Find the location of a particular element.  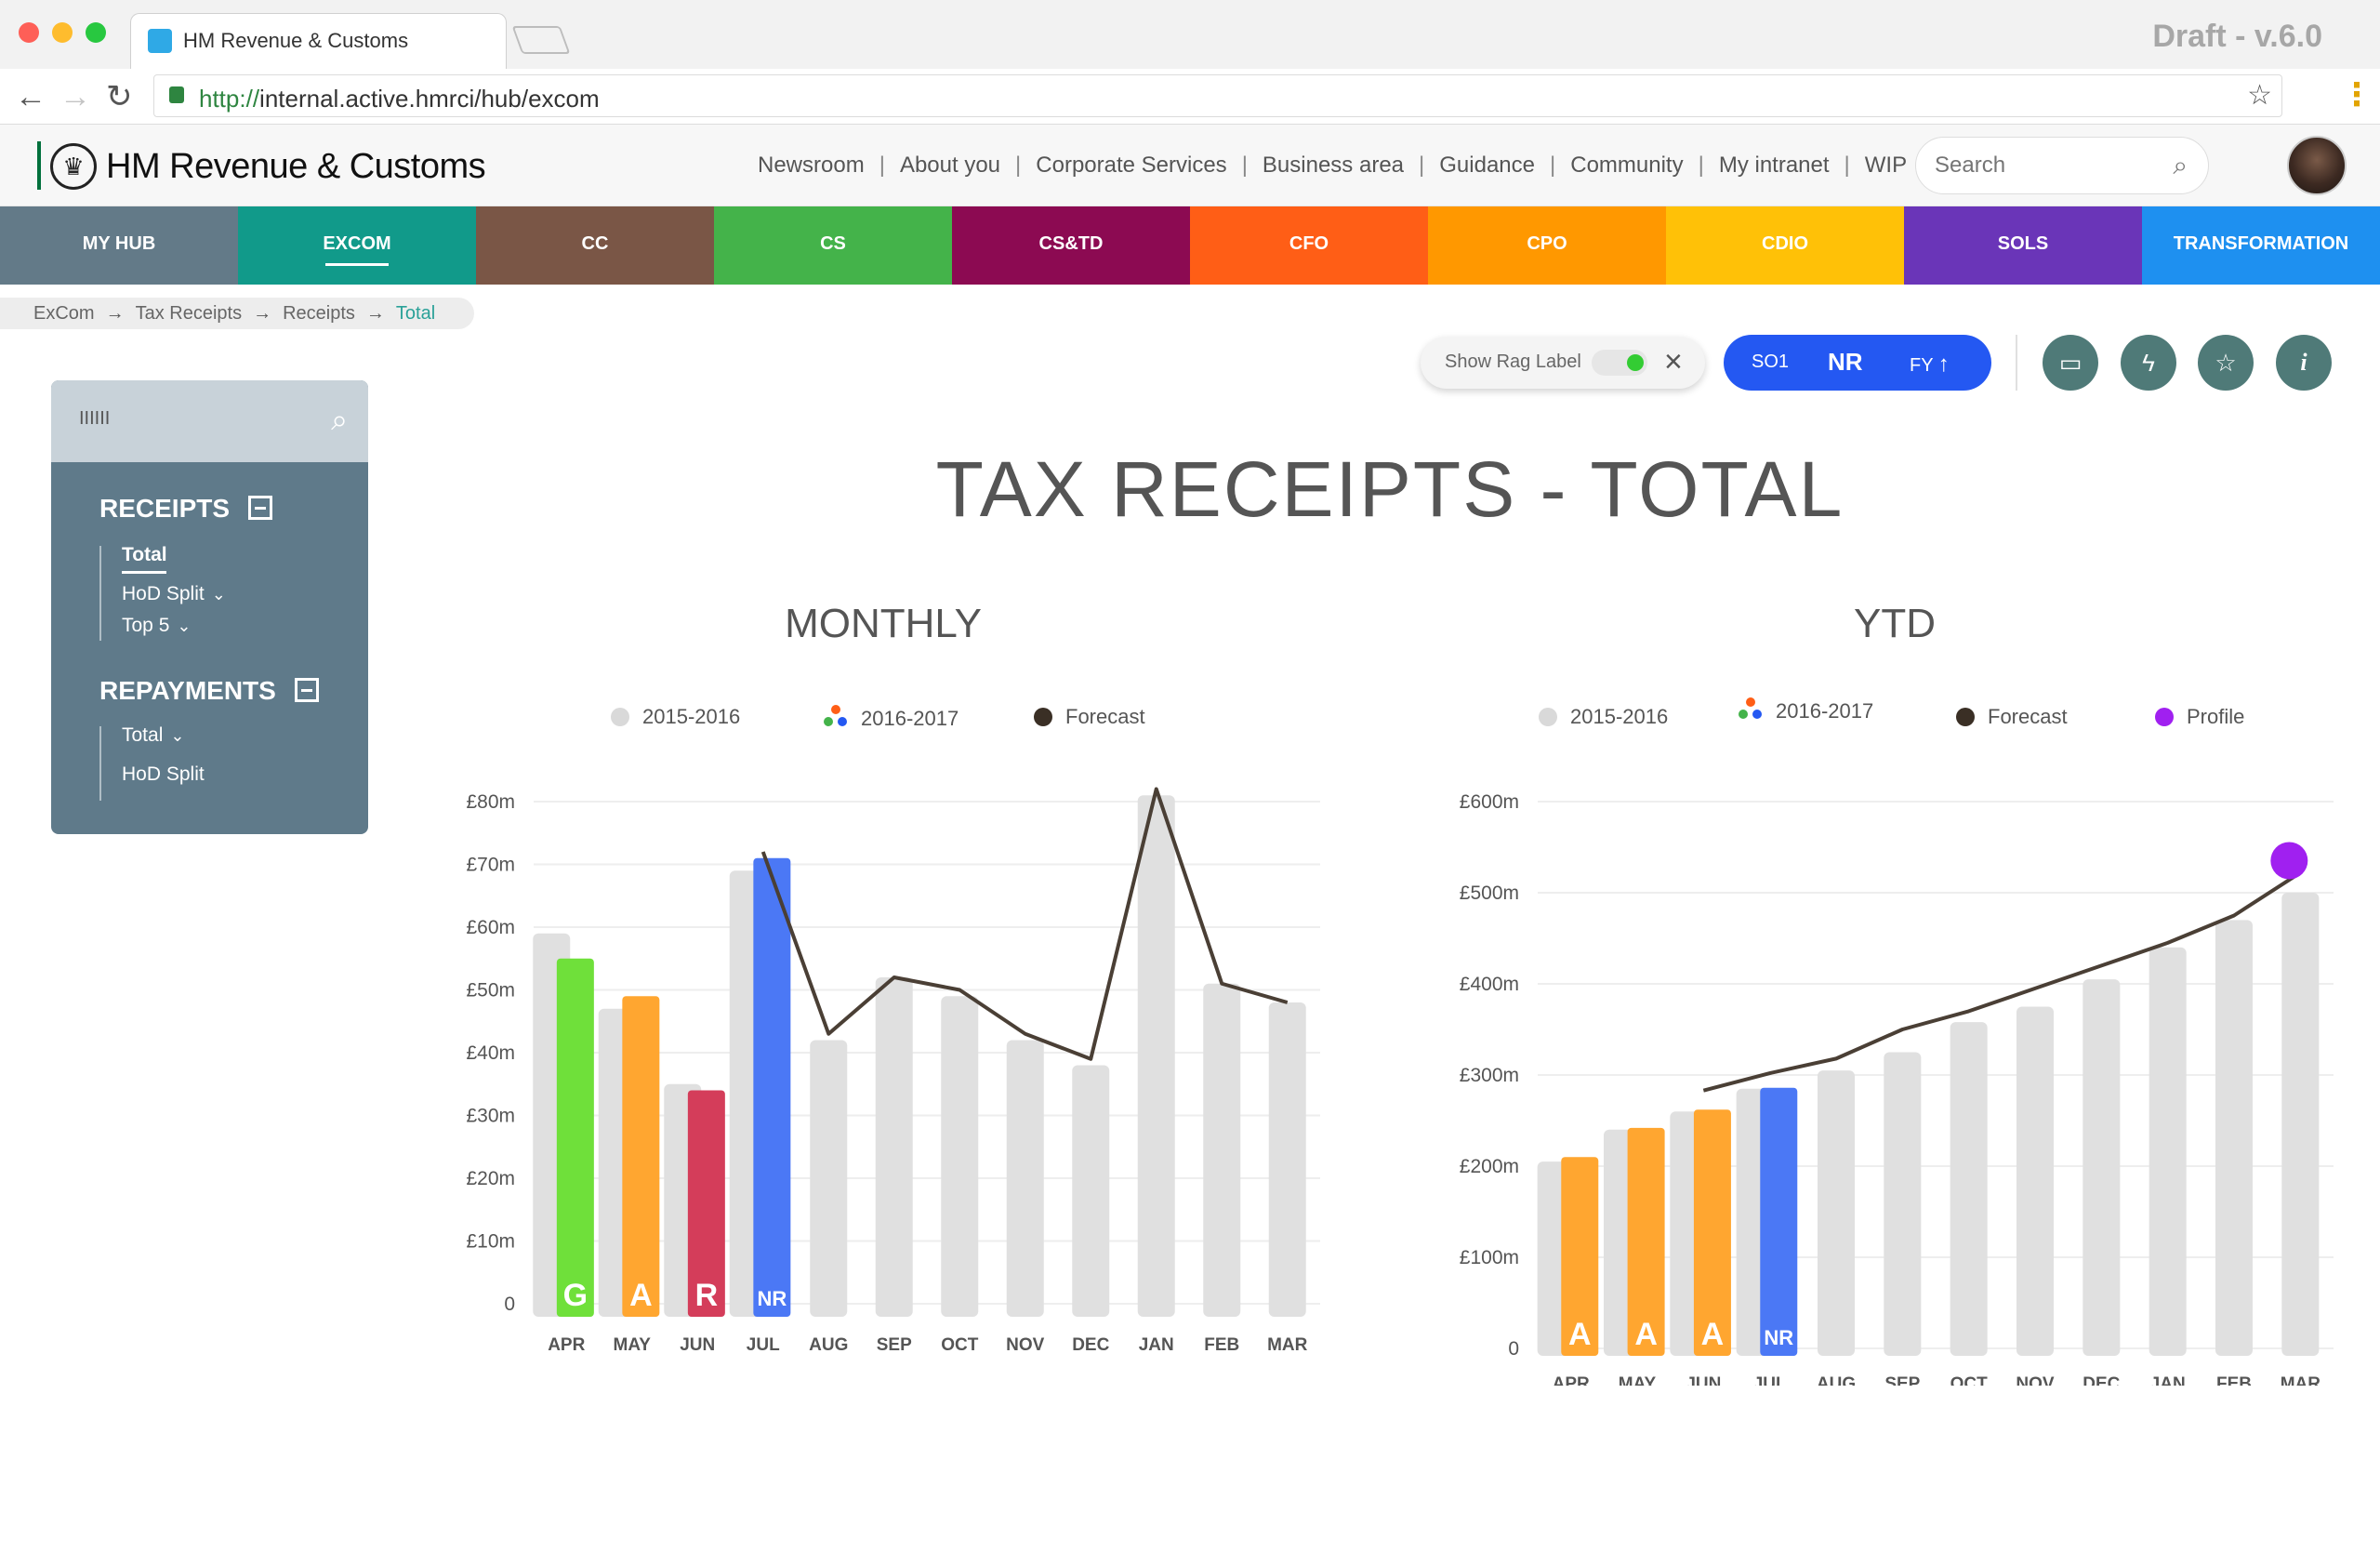

tab-cdio: CDIO is located at coordinates (1785, 245).